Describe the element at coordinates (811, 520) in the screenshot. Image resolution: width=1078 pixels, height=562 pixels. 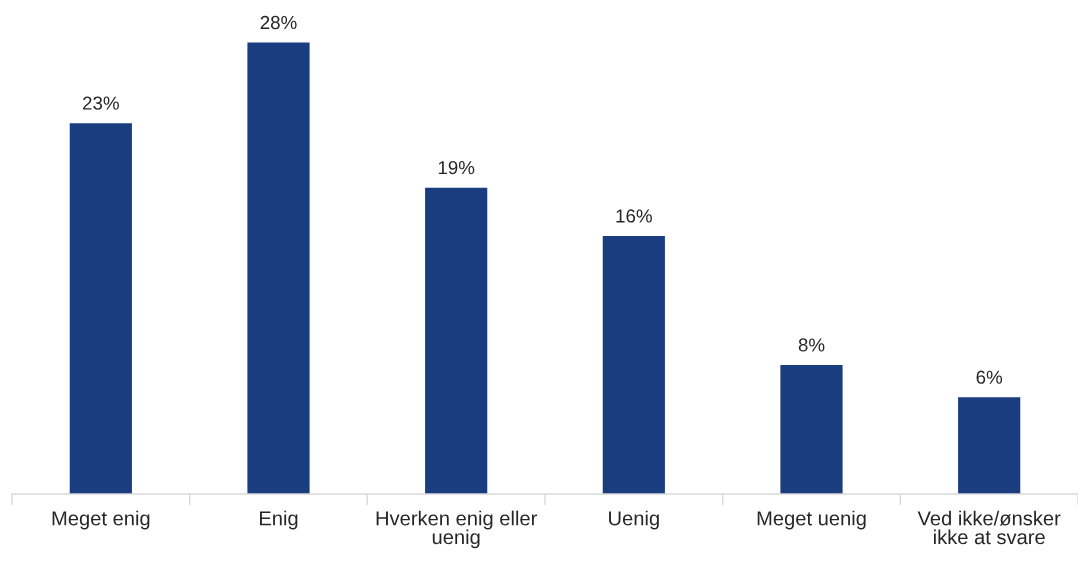
I see `x-tick-label: Meget uenig` at that location.